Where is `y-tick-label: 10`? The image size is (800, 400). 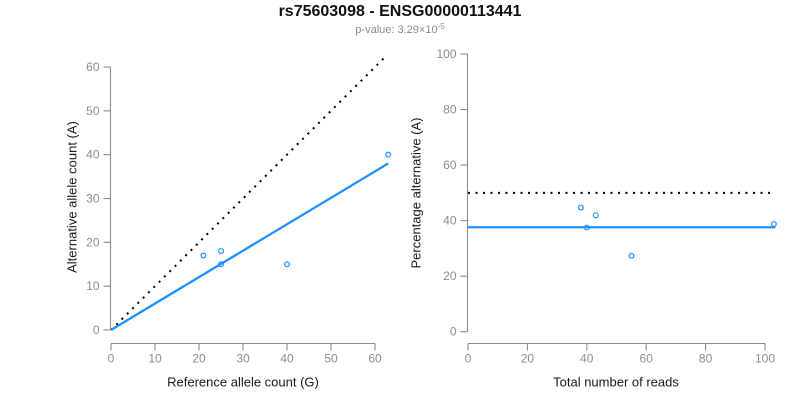 y-tick-label: 10 is located at coordinates (93, 286).